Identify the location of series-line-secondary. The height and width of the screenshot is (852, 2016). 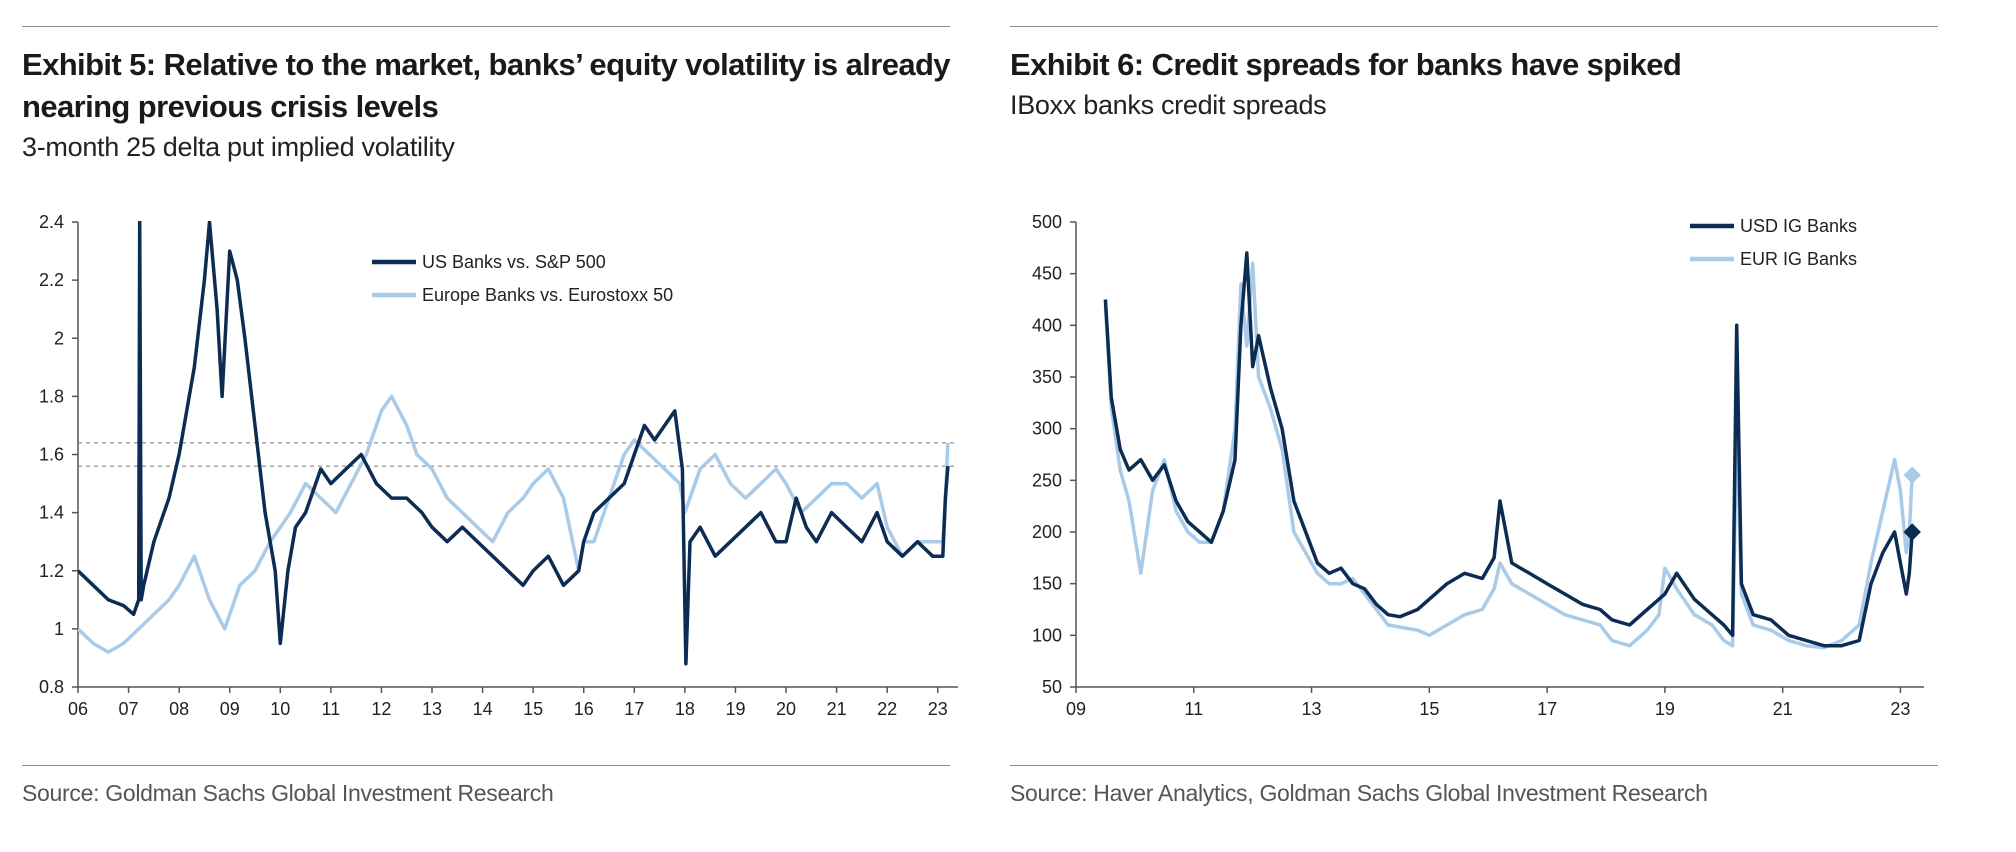
(514, 524).